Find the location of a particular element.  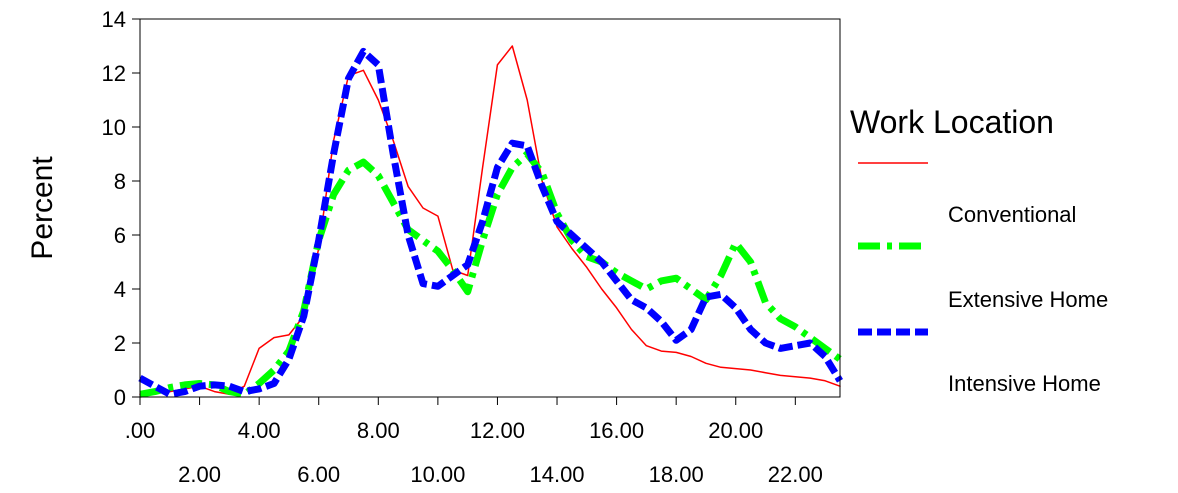

x-tick-label: 18.00 is located at coordinates (676, 474).